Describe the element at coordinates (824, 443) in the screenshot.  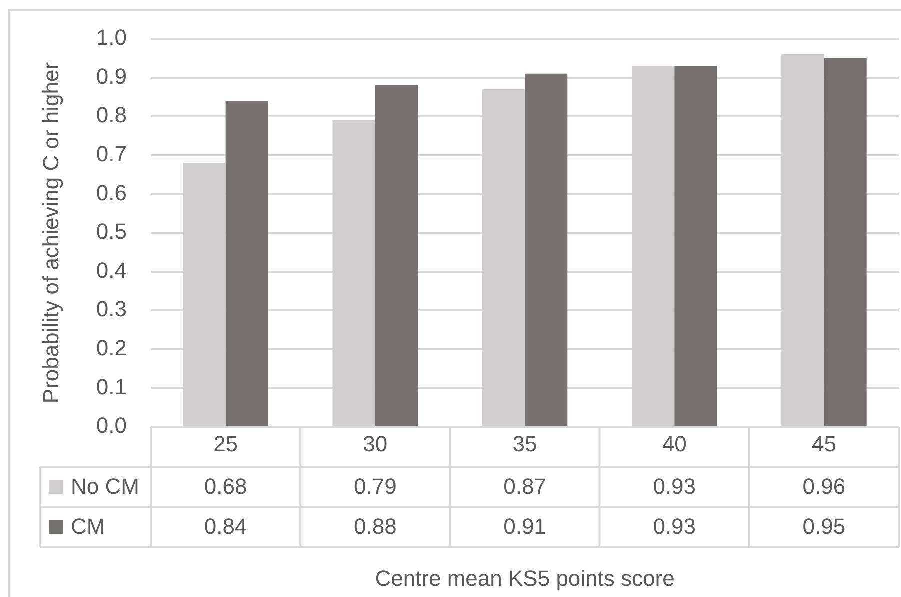
I see `x-tick-label: 45` at that location.